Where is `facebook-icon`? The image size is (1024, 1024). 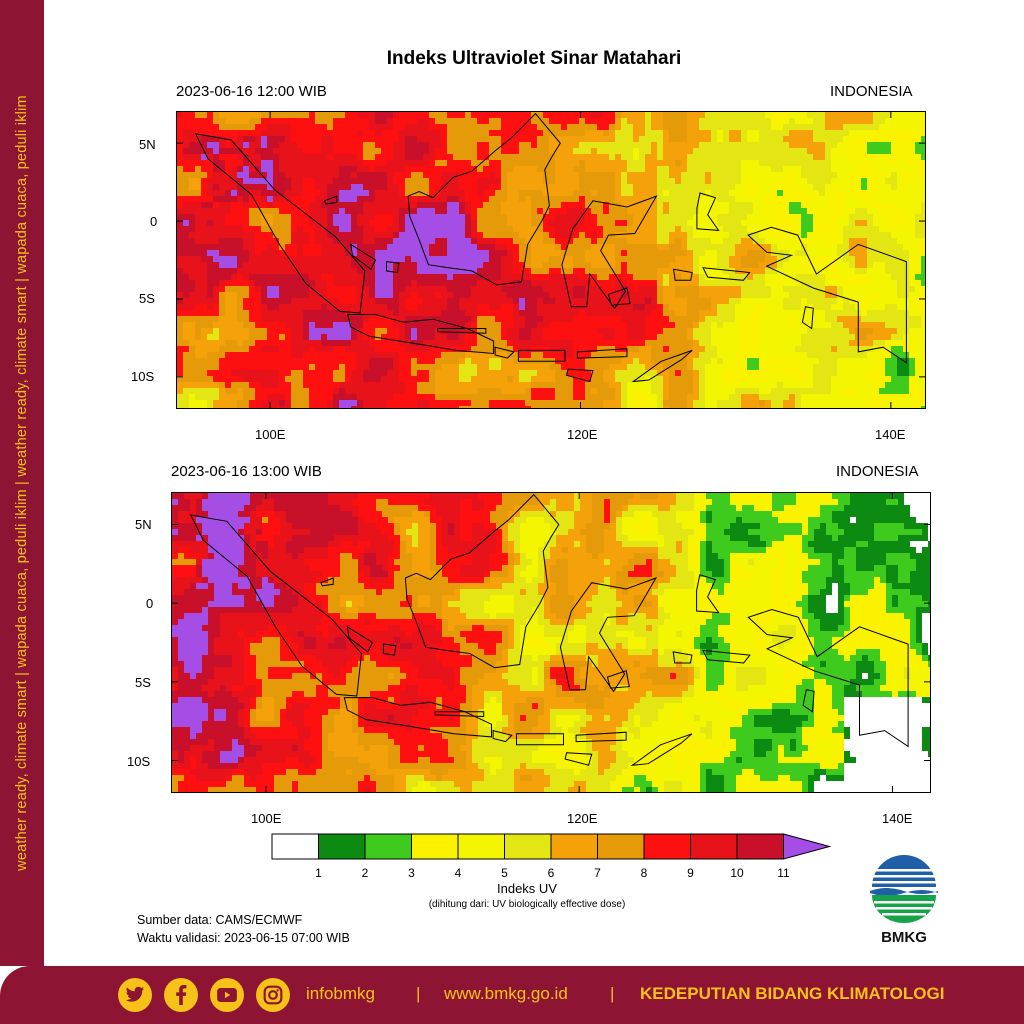 facebook-icon is located at coordinates (181, 995).